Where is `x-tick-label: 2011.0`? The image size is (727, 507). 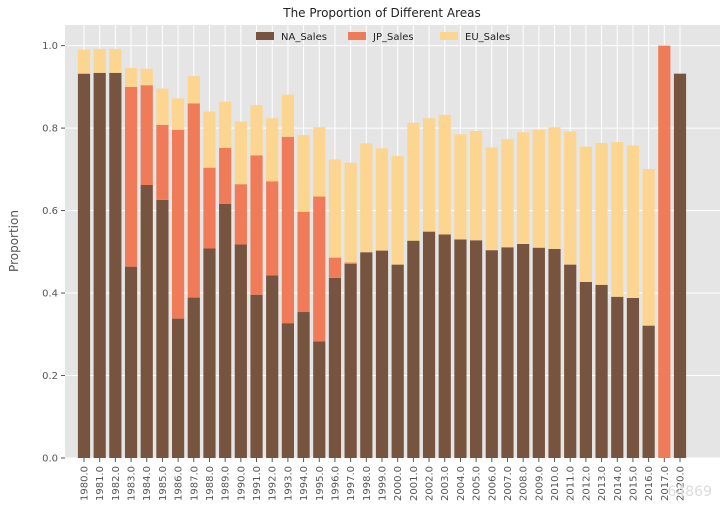 x-tick-label: 2011.0 is located at coordinates (571, 483).